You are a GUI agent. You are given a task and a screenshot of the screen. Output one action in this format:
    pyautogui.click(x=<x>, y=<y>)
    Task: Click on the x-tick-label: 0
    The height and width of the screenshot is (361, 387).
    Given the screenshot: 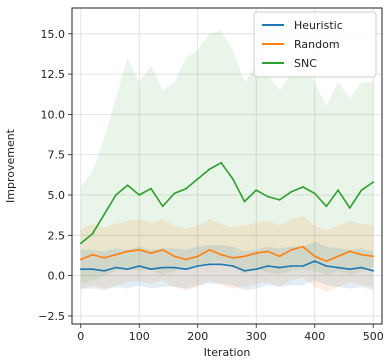 What is the action you would take?
    pyautogui.click(x=80, y=336)
    